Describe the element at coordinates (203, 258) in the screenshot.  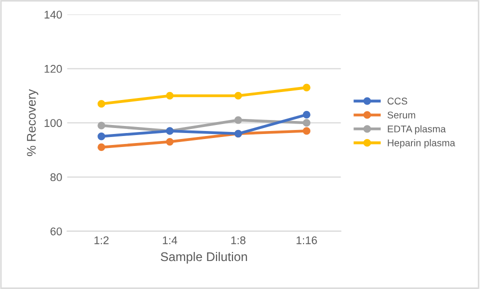
I see `x-axis-title: Sample Dilution` at that location.